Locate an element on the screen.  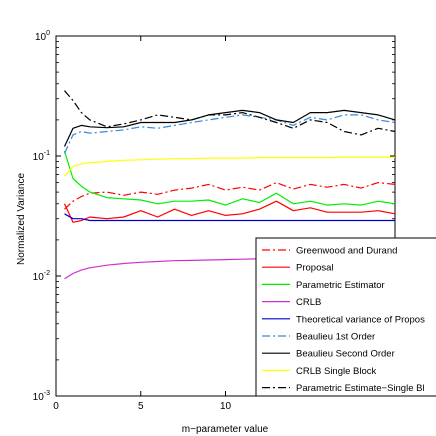
x-tick-label: 10 is located at coordinates (226, 406).